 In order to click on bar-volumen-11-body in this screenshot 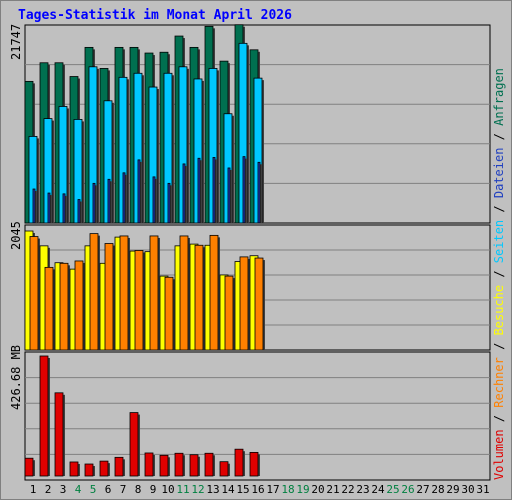, I will do `click(179, 464)`.